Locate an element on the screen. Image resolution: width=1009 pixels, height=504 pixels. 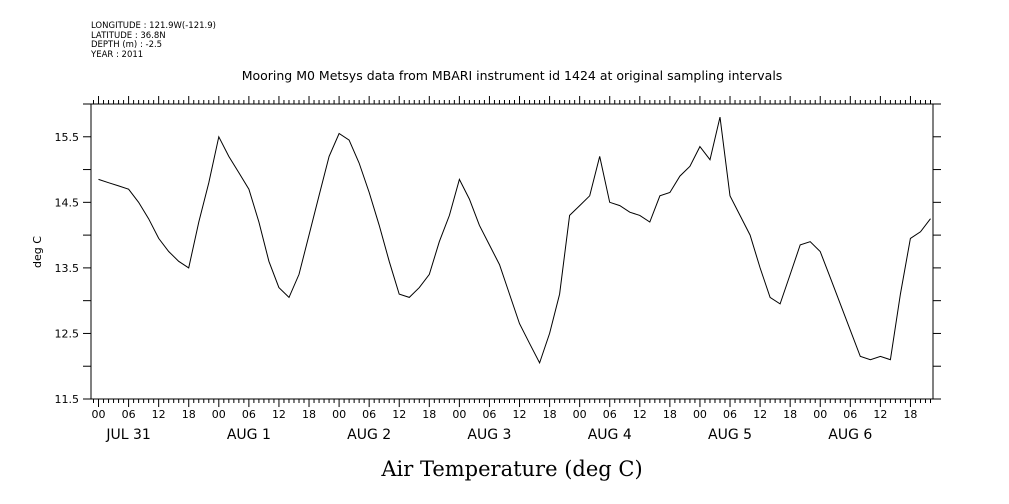
latitude-line: LATITUDE : 36.8N is located at coordinates (128, 35).